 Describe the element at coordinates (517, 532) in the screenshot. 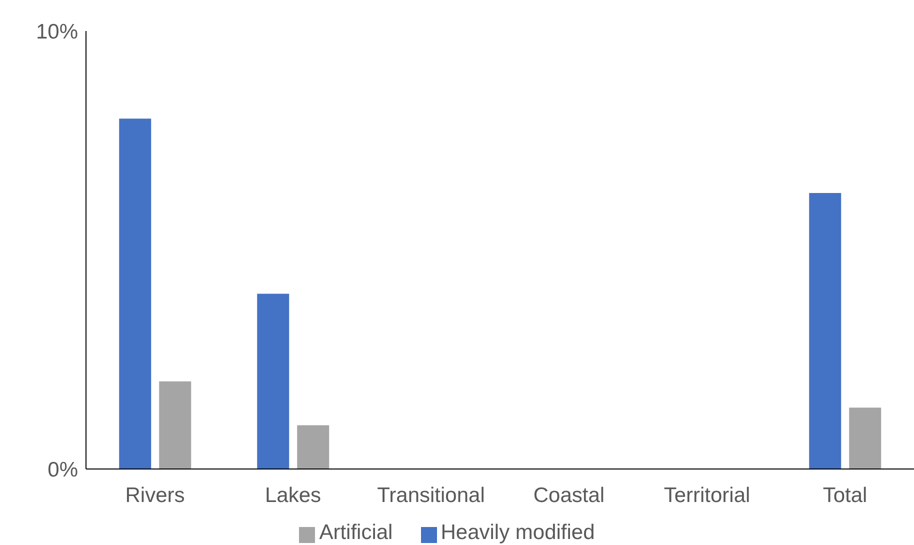

I see `legend-label: Heavily modified` at that location.